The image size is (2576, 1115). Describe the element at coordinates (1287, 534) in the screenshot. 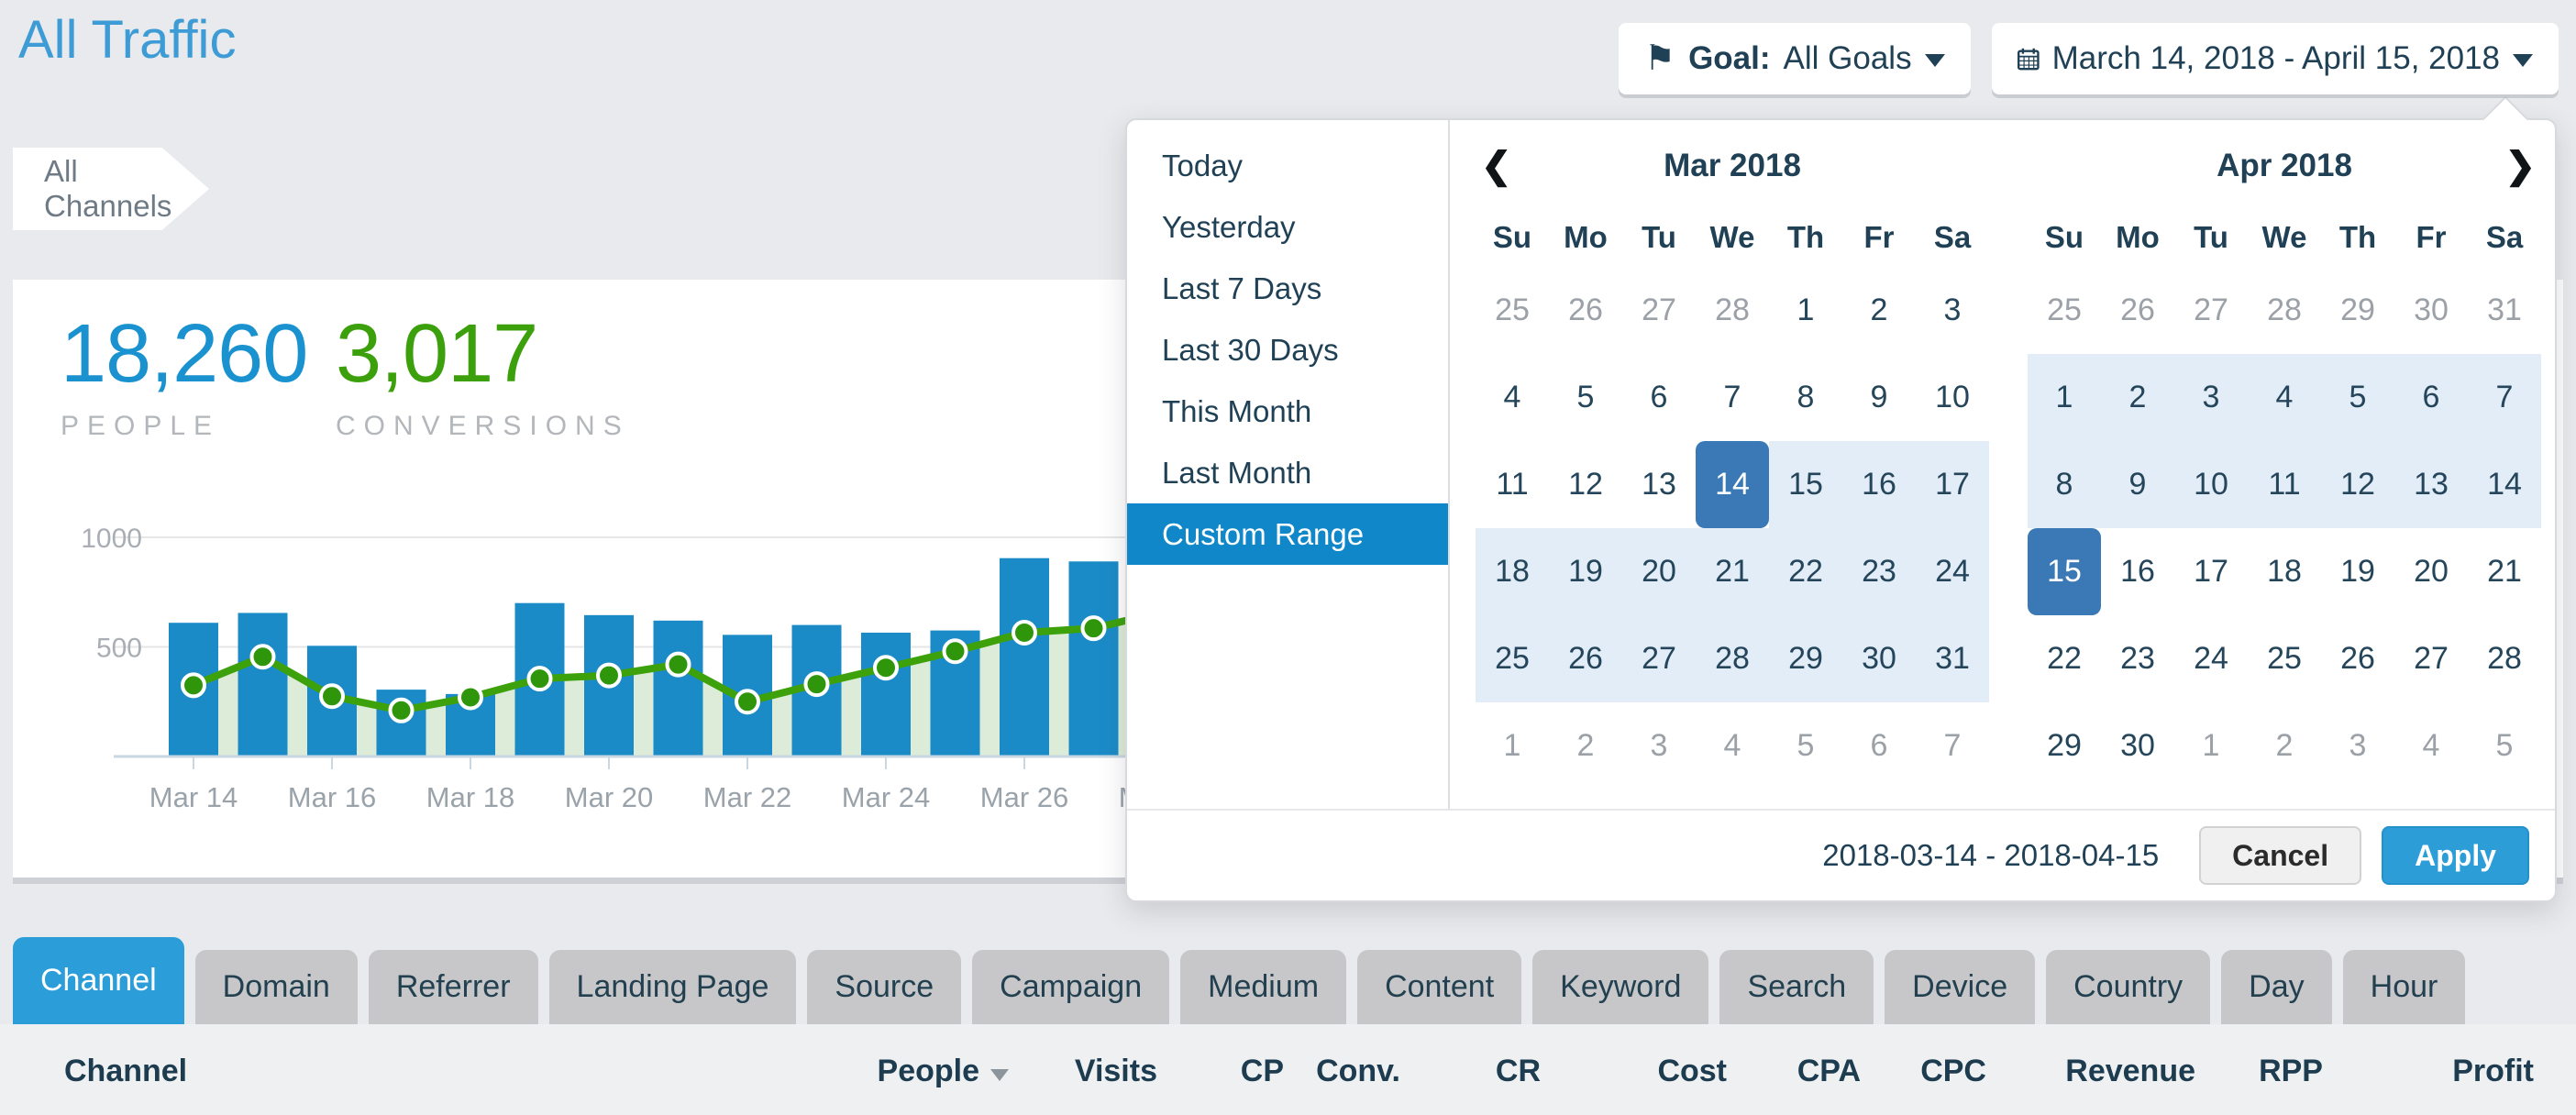

I see `preset-custom-range: Custom Range` at that location.